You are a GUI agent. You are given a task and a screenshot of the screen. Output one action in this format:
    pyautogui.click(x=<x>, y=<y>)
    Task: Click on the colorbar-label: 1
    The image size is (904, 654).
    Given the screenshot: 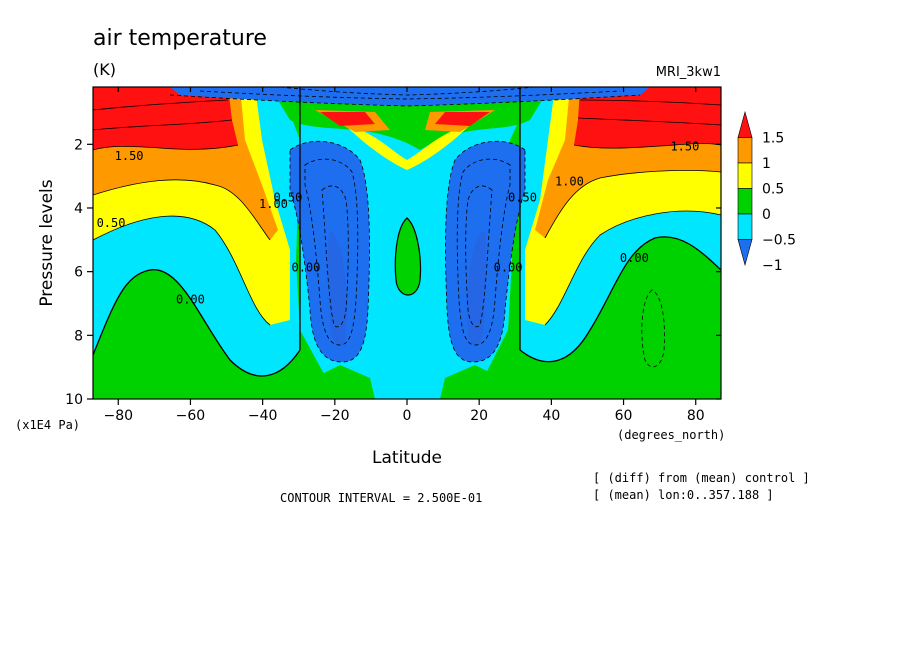 What is the action you would take?
    pyautogui.click(x=766, y=164)
    